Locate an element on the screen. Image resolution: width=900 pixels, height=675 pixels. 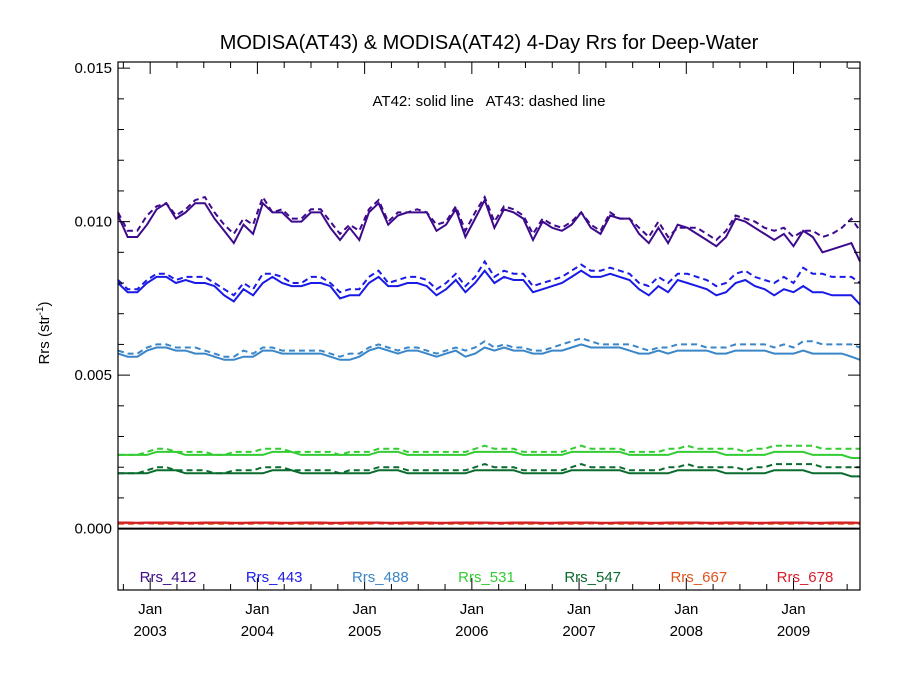
x-tick-year-label: 2009 is located at coordinates (793, 631).